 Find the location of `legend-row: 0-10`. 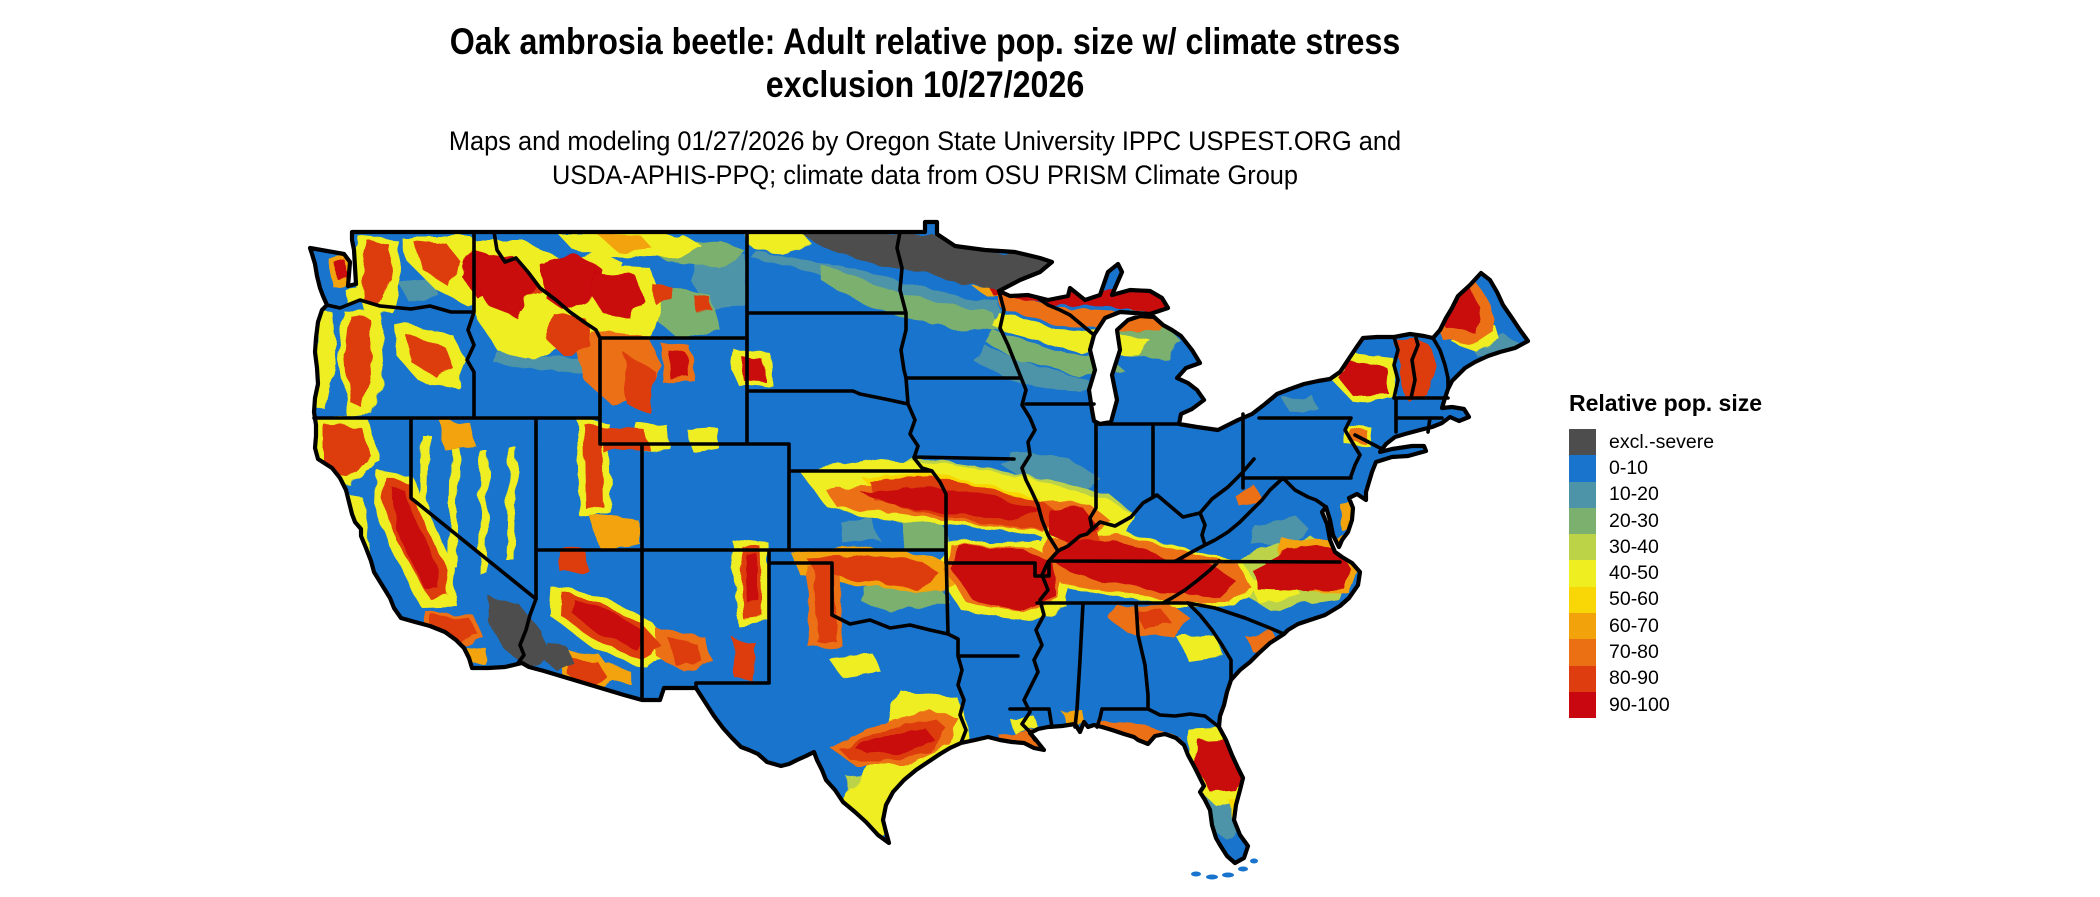

legend-row: 0-10 is located at coordinates (1665, 468).